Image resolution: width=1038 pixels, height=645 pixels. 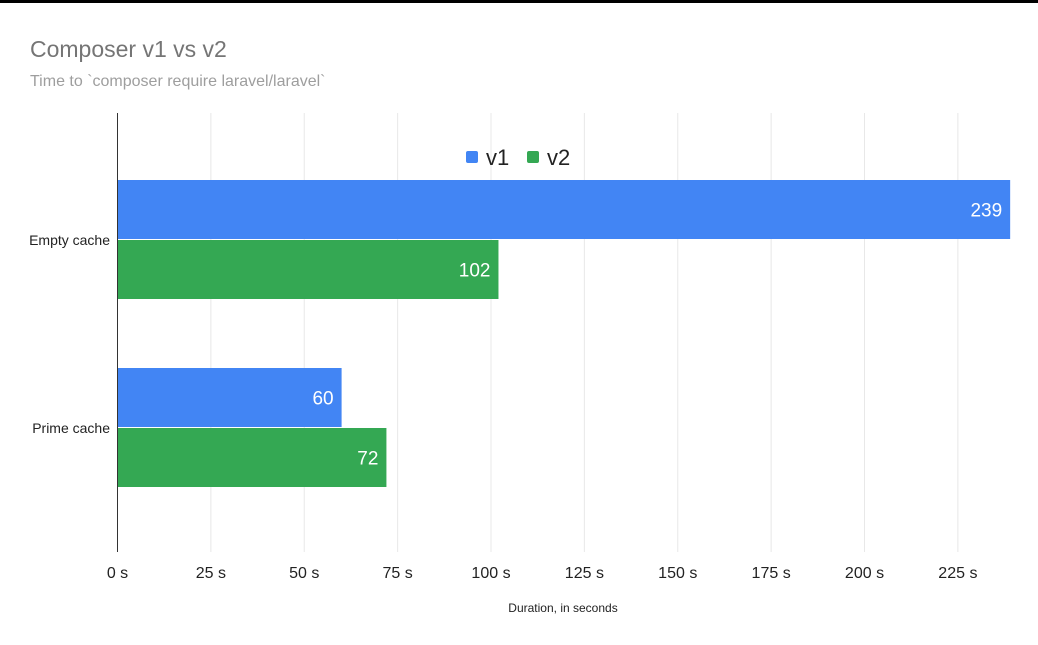 I want to click on x-tick-label: 200 s, so click(x=864, y=573).